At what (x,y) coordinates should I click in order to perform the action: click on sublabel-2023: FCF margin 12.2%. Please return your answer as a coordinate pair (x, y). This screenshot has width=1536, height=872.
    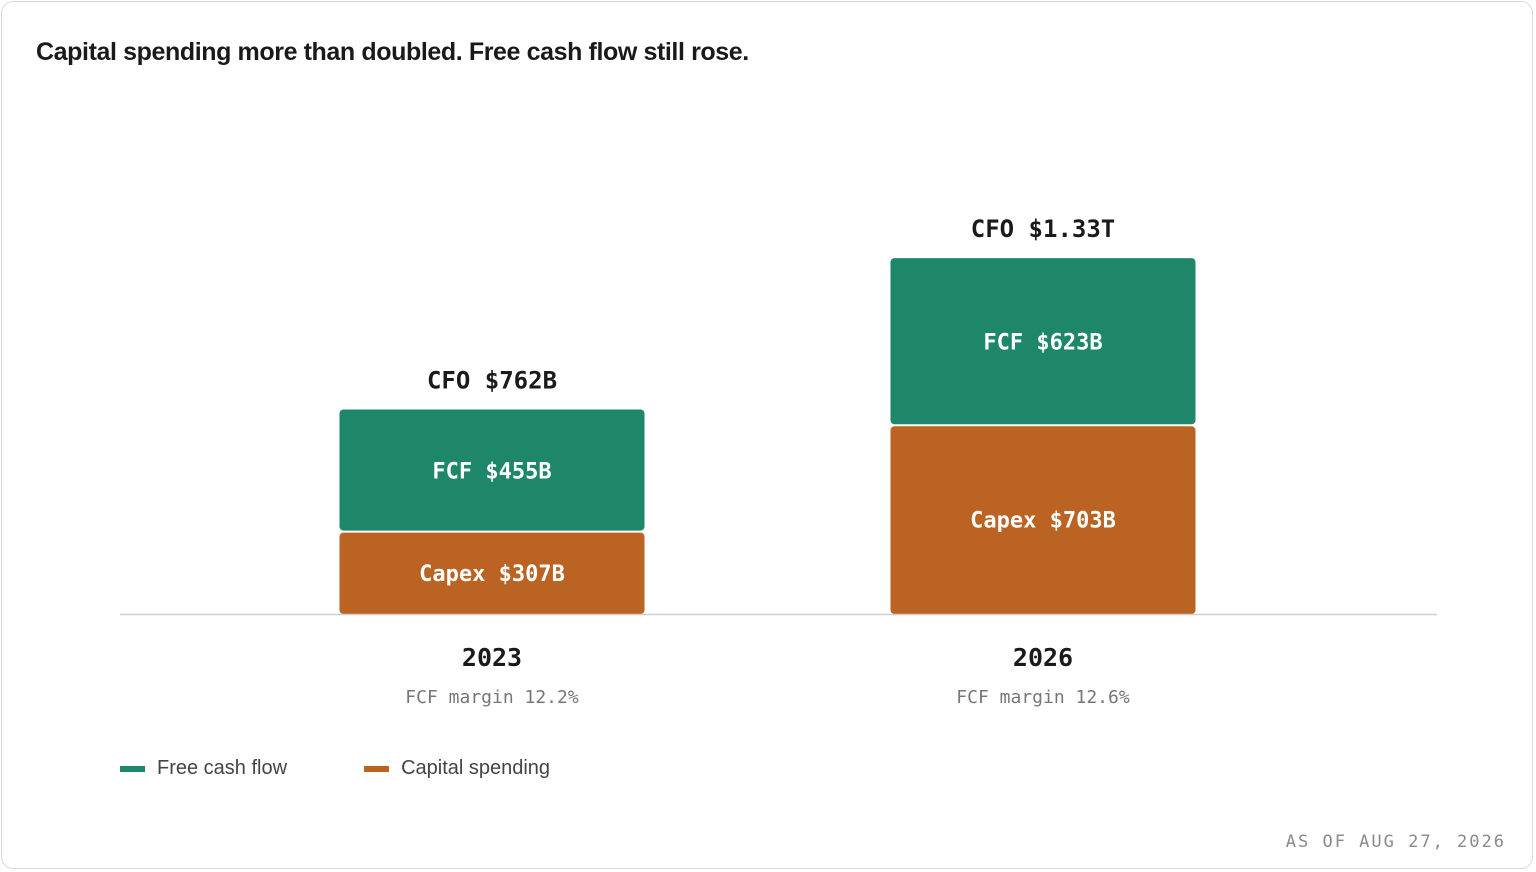
    Looking at the image, I should click on (492, 697).